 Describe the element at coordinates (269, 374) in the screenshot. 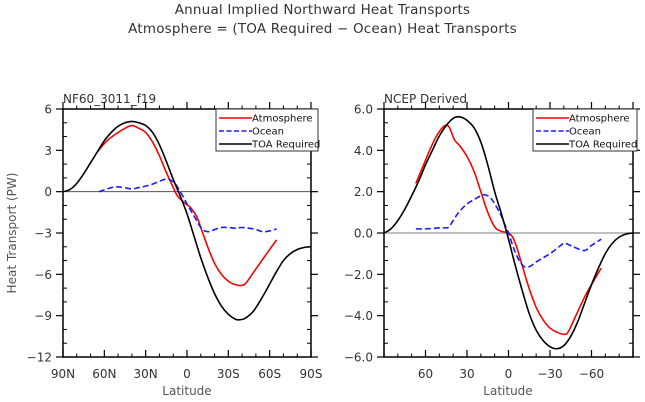

I see `x-tick-label: 60S` at that location.